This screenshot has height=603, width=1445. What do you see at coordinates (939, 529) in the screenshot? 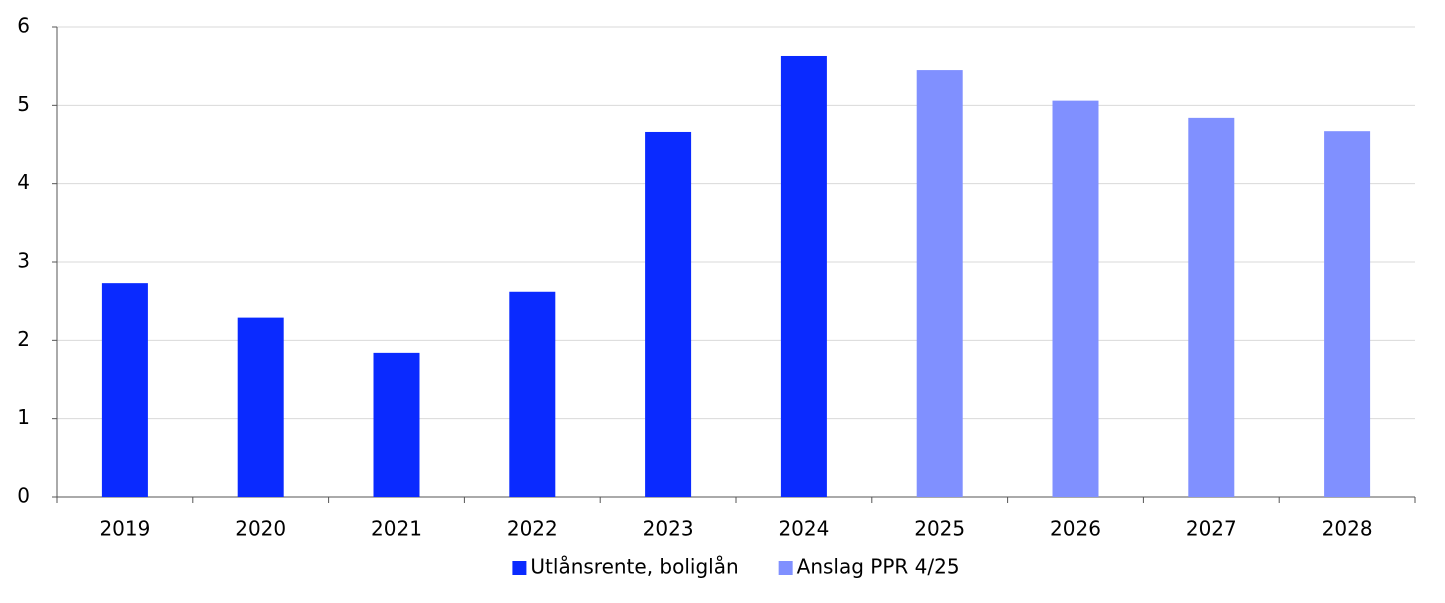
I see `x-tick-label: 2025` at bounding box center [939, 529].